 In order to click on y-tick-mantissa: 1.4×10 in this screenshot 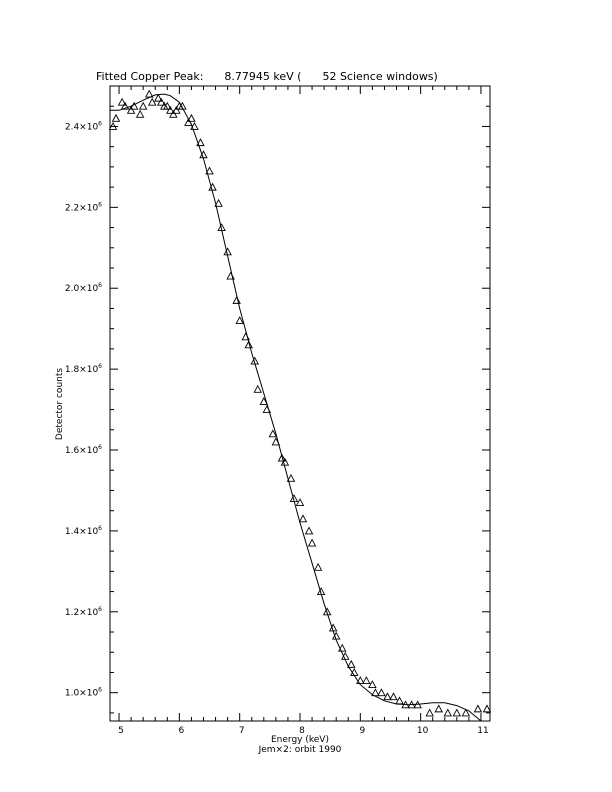, I will do `click(82, 532)`.